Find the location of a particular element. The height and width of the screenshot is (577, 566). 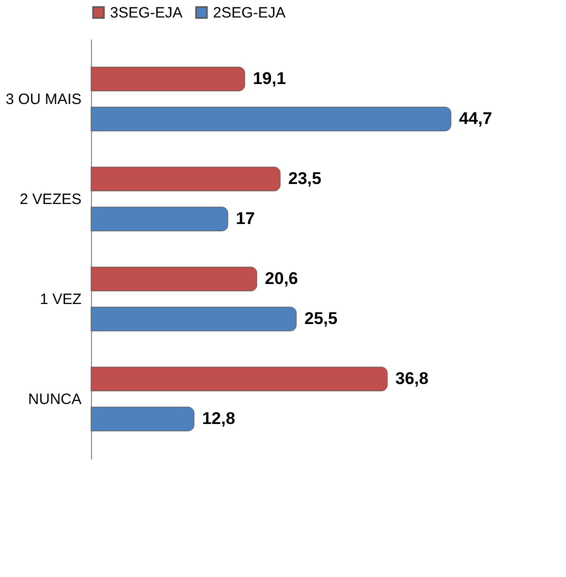

y-tick-label: 1 VEZ is located at coordinates (61, 299).